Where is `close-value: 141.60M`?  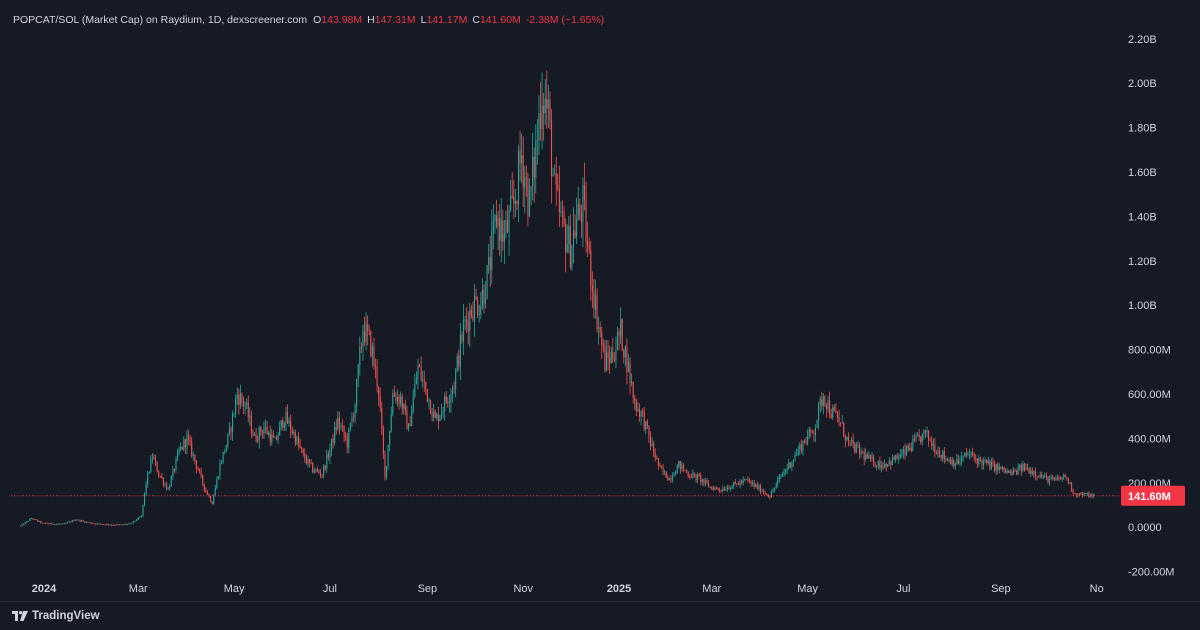 close-value: 141.60M is located at coordinates (500, 20).